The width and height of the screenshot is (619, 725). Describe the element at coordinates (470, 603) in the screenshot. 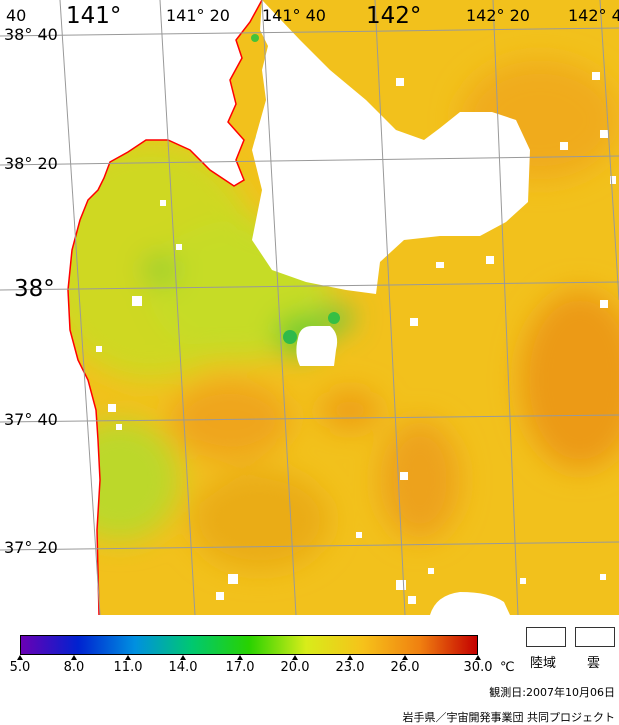

I see `cloud-region-south` at that location.